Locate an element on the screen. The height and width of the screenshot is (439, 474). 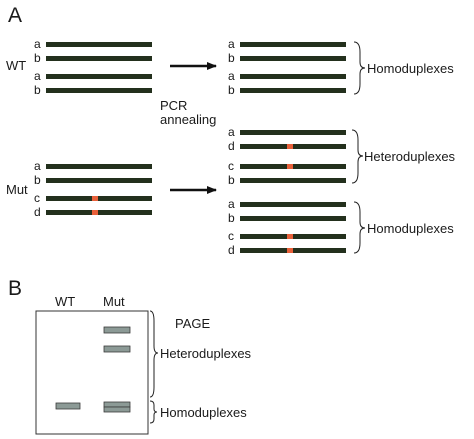
homo-label: Homoduplexes is located at coordinates (203, 412).